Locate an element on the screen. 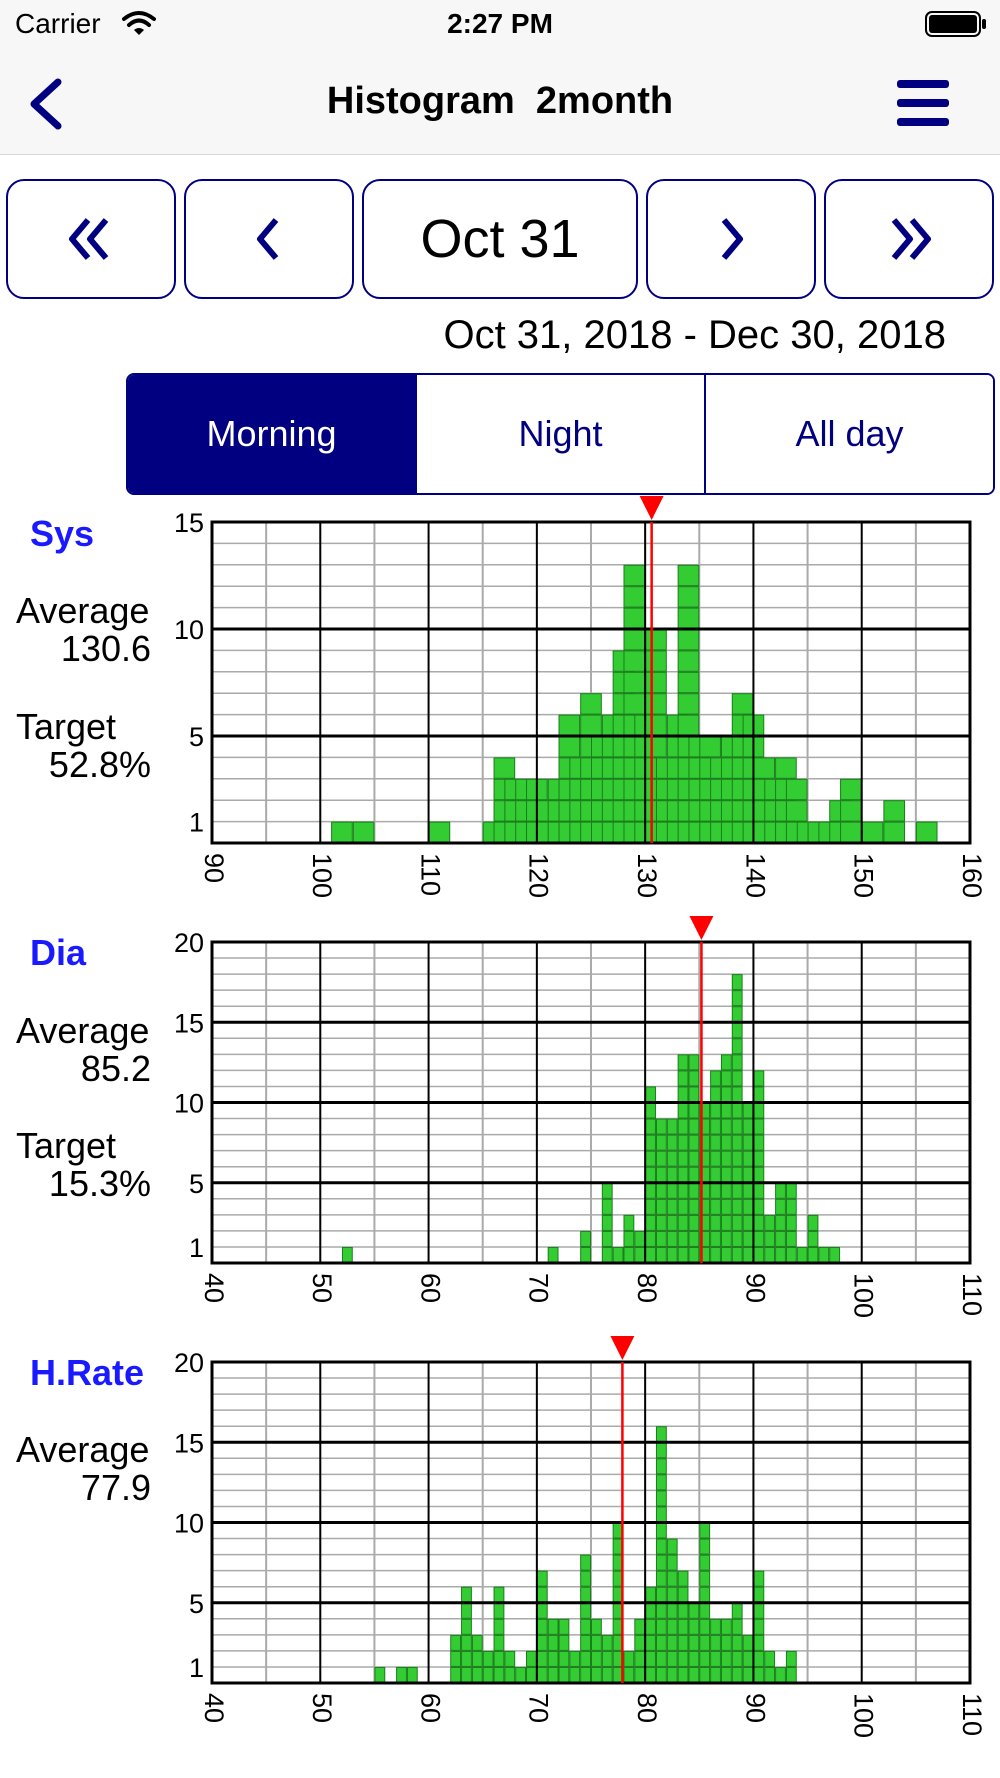  x-tick-label: 50 is located at coordinates (322, 1708).